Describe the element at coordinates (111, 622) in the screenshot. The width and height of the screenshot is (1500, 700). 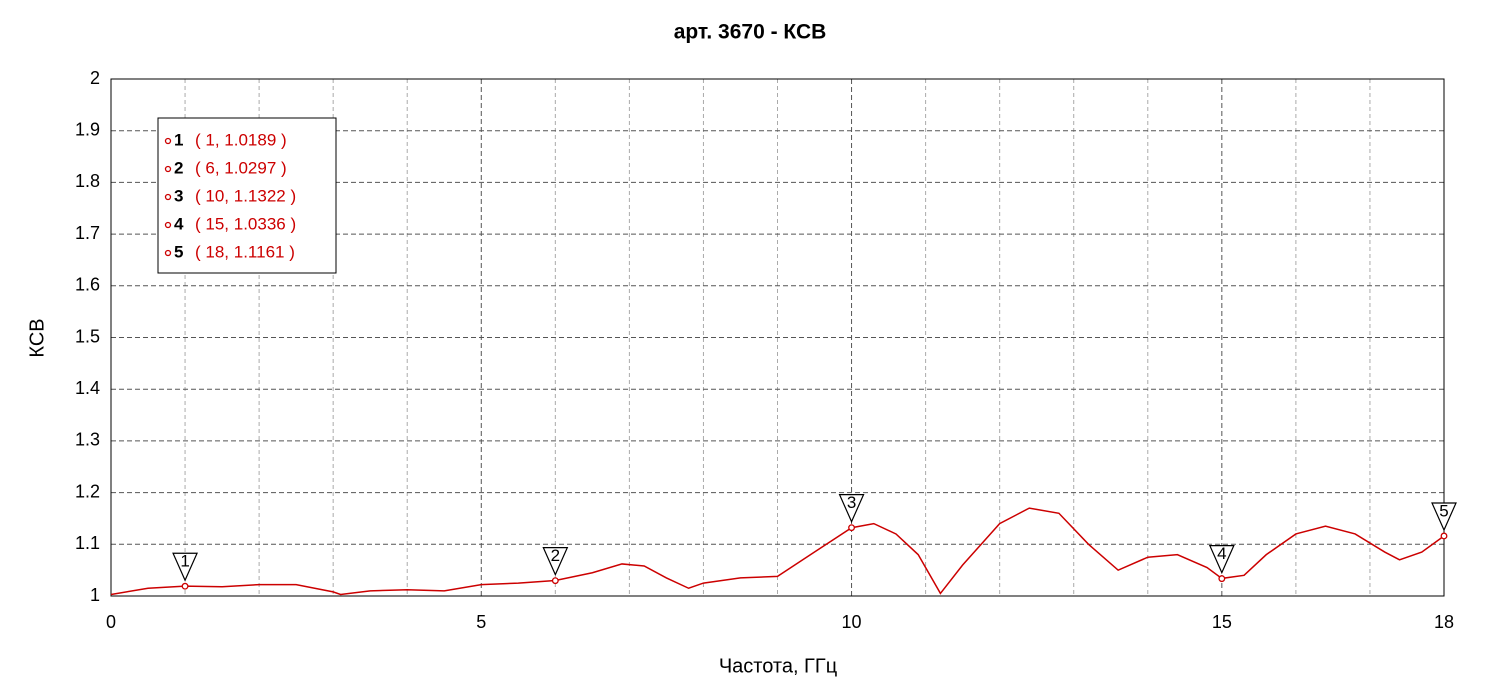
I see `x-tick-label: 0` at that location.